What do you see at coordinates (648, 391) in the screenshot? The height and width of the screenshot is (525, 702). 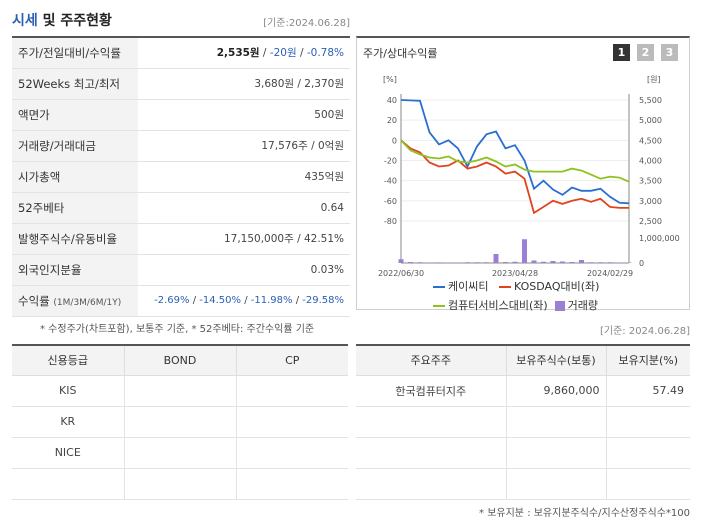 I see `table-cell: 57.49` at bounding box center [648, 391].